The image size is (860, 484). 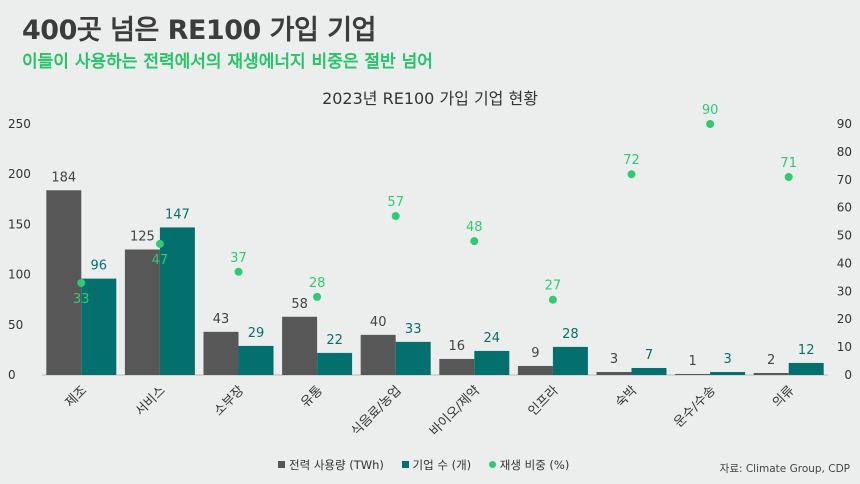 What do you see at coordinates (395, 202) in the screenshot?
I see `share-point-label: 57` at bounding box center [395, 202].